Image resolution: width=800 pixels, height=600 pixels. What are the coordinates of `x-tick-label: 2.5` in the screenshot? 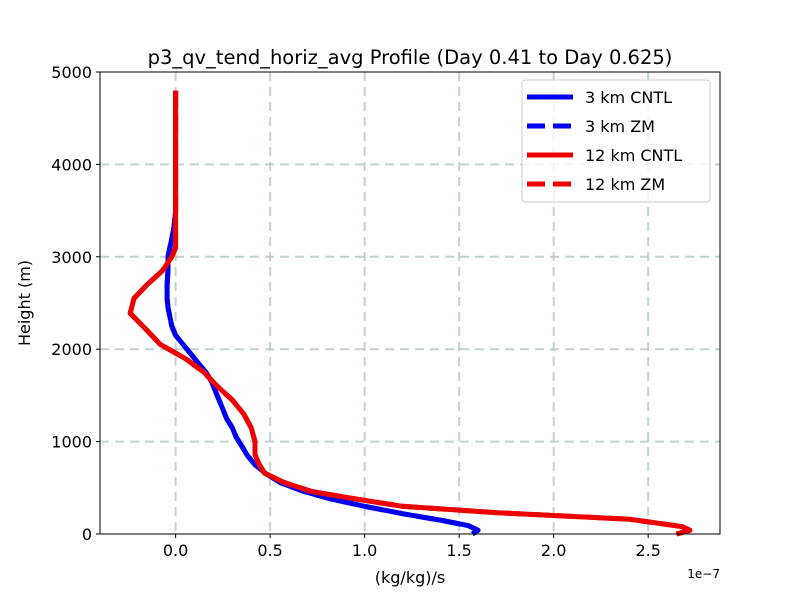 It's located at (647, 550).